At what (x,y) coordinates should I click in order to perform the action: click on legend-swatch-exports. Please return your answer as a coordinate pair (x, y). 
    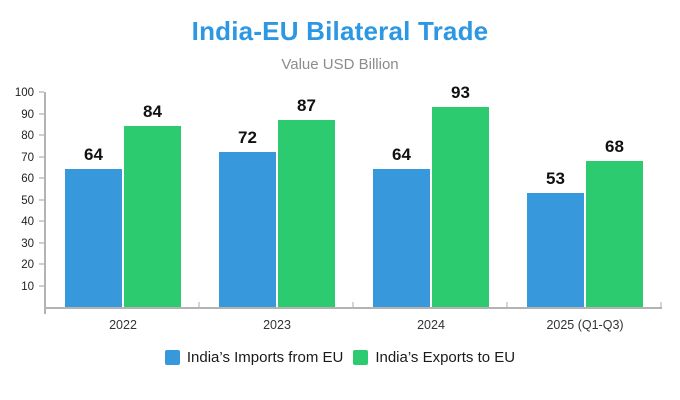
    Looking at the image, I should click on (361, 357).